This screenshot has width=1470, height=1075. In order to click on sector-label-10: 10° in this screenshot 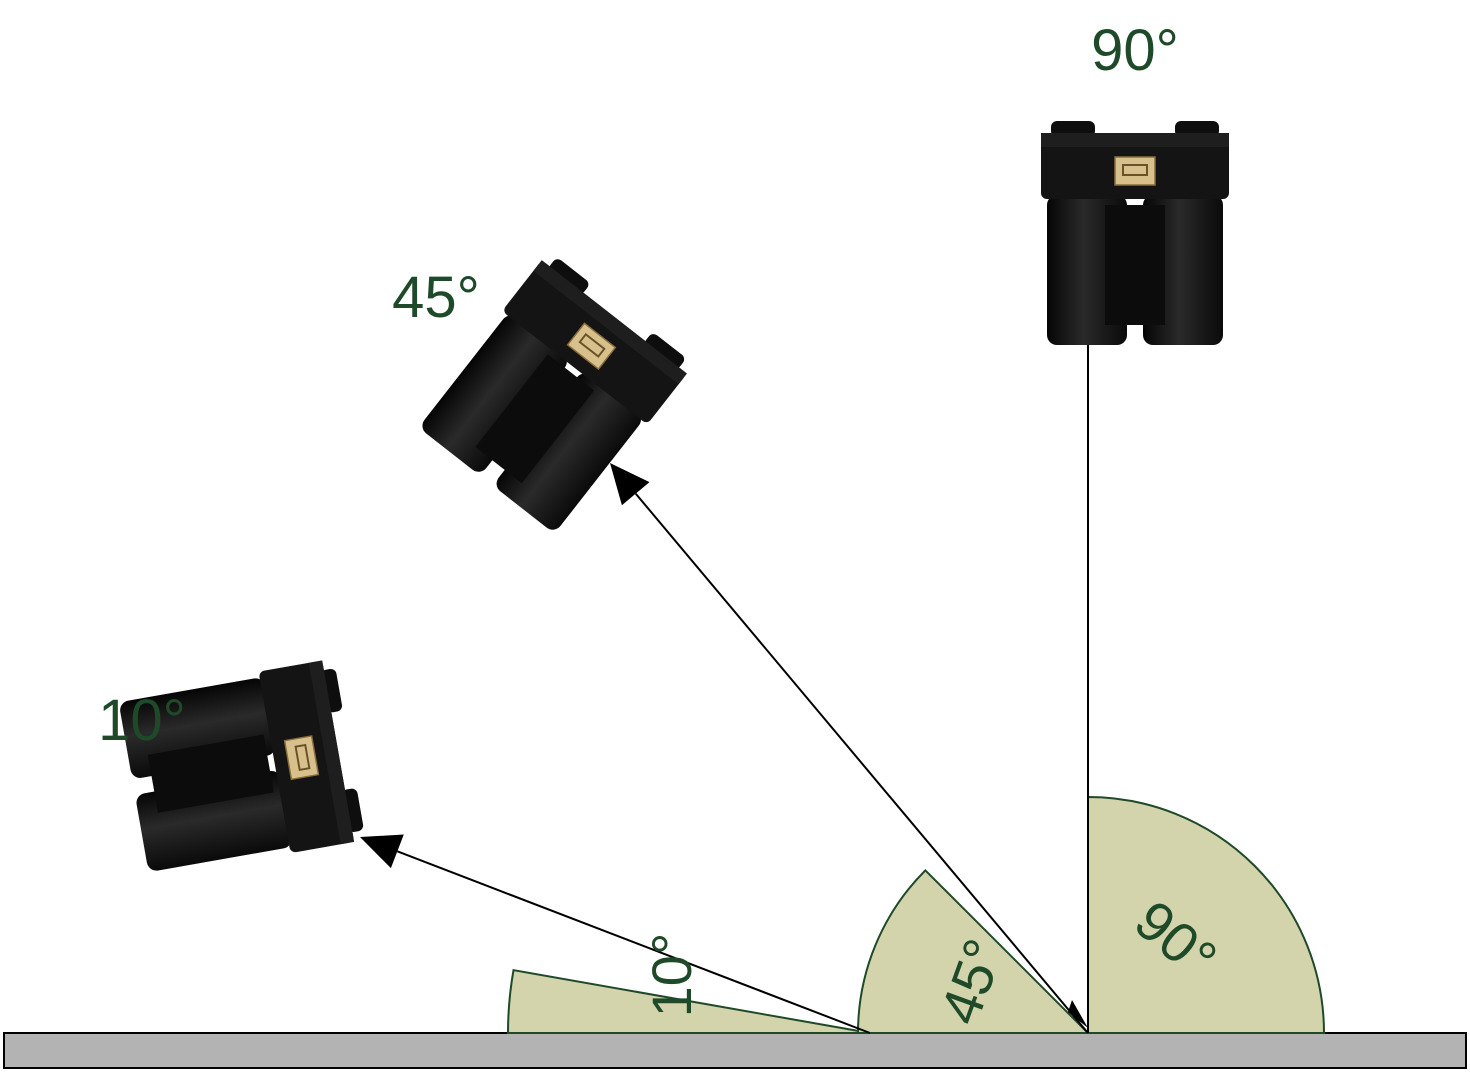, I will do `click(671, 975)`.